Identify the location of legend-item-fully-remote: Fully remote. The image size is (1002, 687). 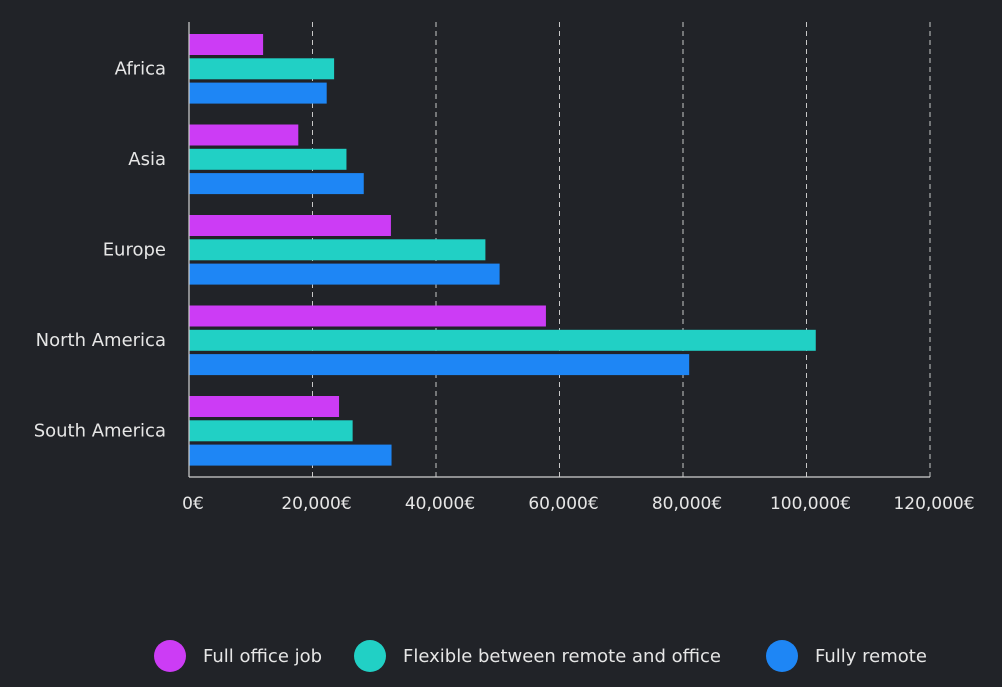
(846, 656).